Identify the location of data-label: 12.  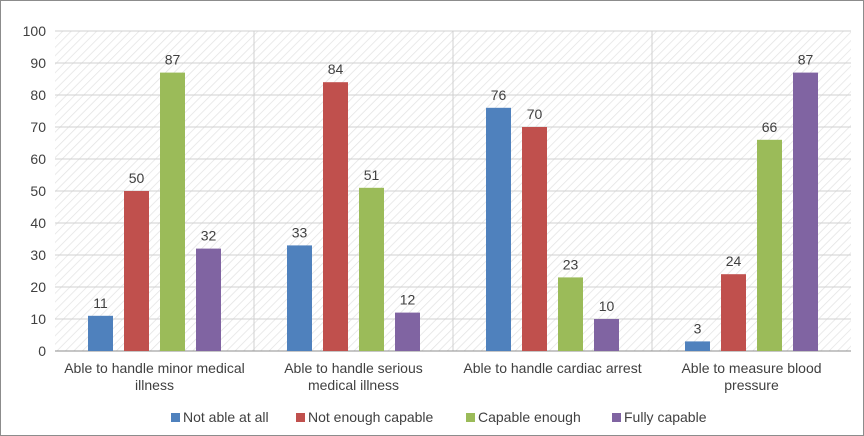
(408, 300).